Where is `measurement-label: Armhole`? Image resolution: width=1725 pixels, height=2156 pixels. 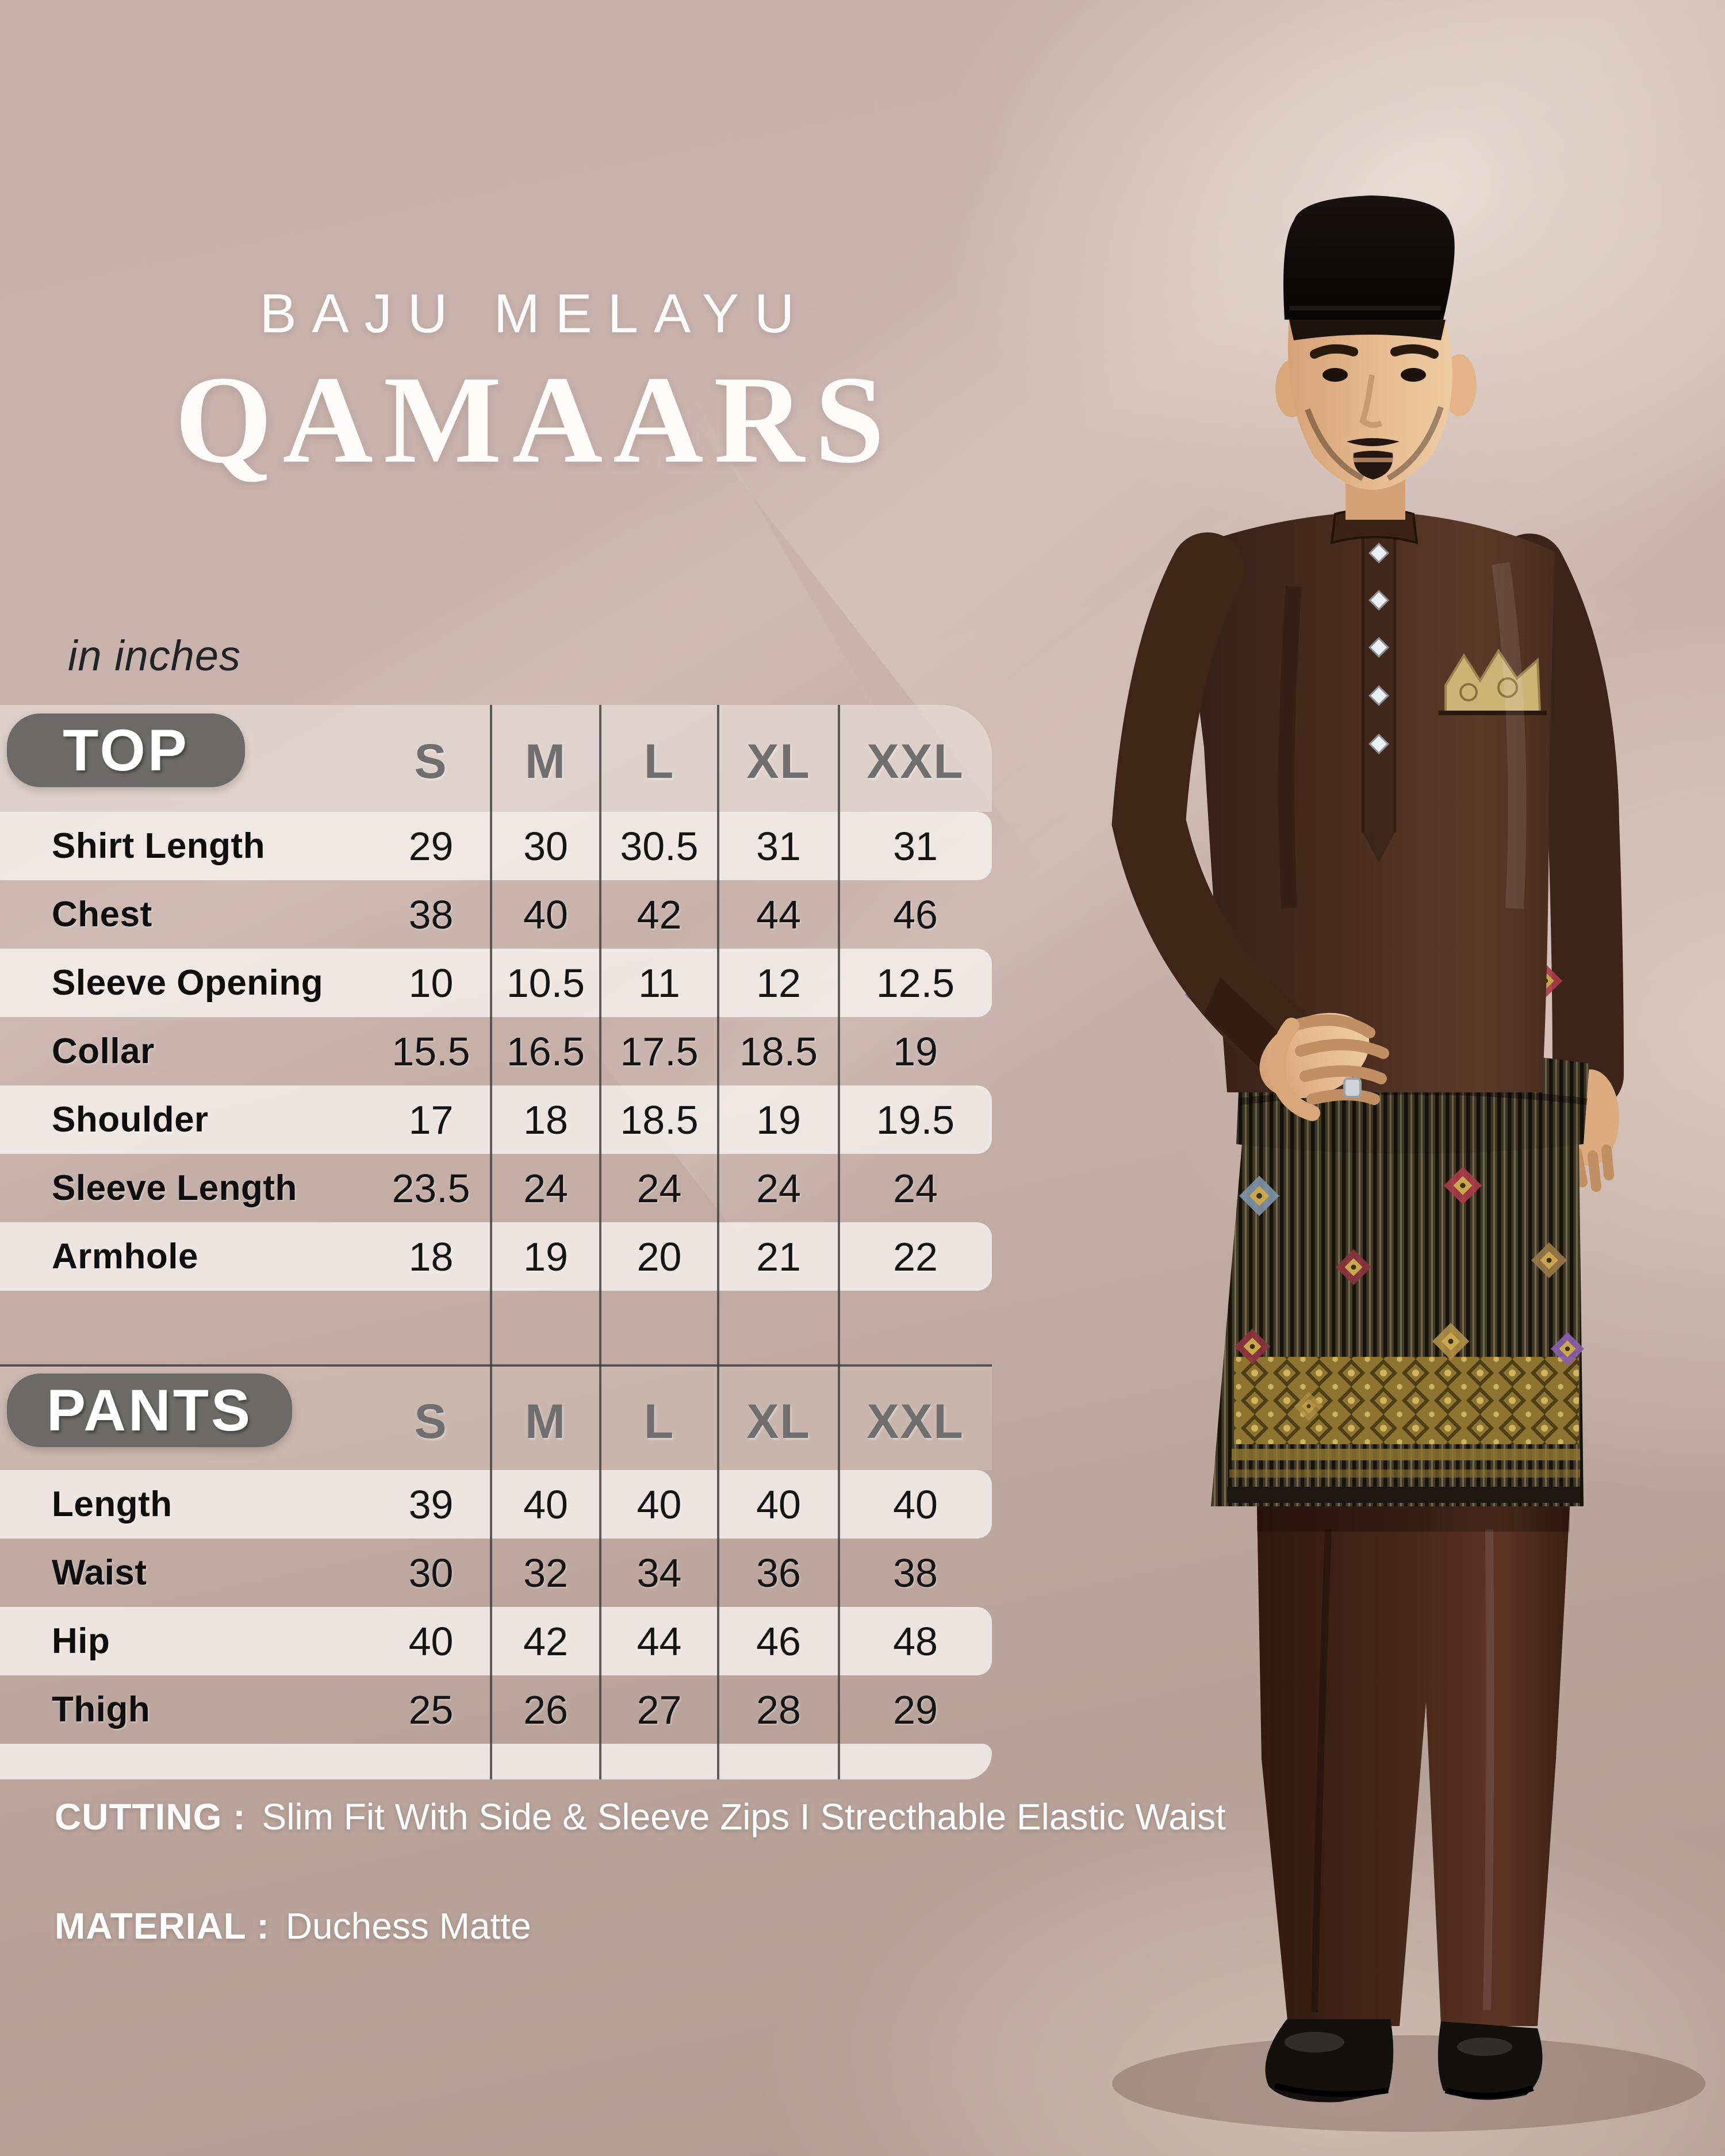
measurement-label: Armhole is located at coordinates (125, 1256).